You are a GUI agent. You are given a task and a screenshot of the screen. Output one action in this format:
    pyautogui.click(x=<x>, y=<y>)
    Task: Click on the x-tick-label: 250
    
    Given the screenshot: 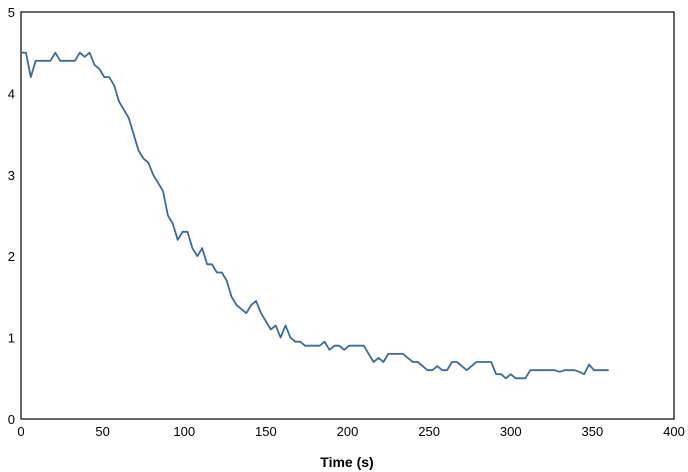 What is the action you would take?
    pyautogui.click(x=429, y=431)
    